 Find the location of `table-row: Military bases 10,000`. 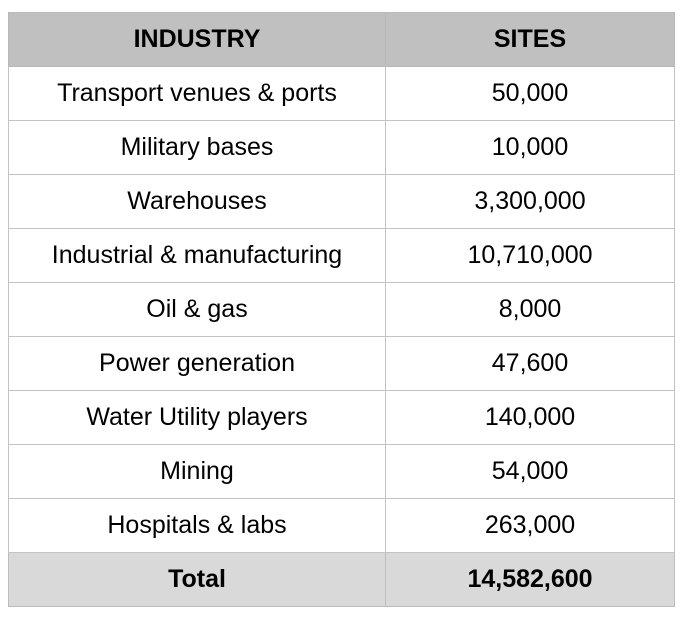

table-row: Military bases 10,000 is located at coordinates (341, 147).